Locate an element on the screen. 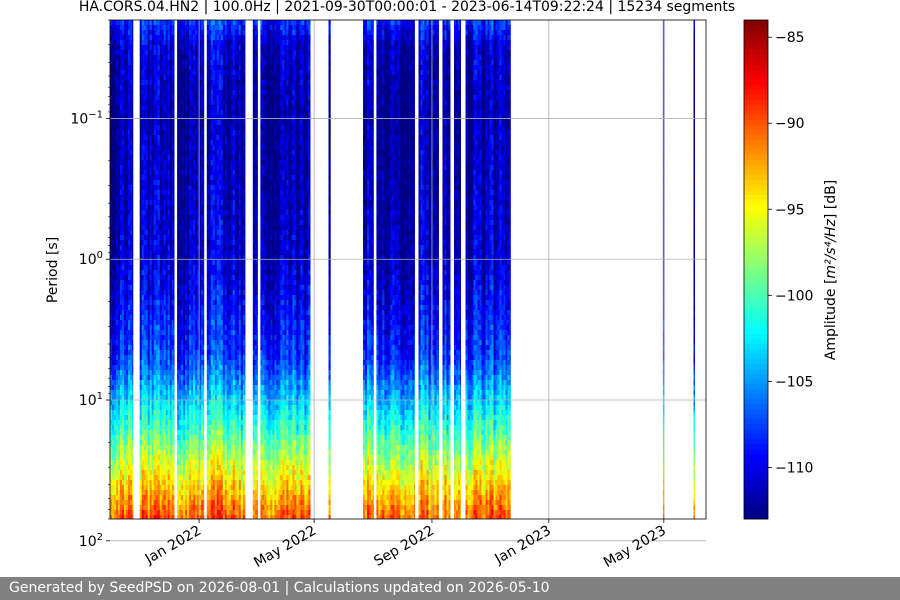 The height and width of the screenshot is (600, 900). y-tick-label: 10⁻¹ is located at coordinates (86, 118).